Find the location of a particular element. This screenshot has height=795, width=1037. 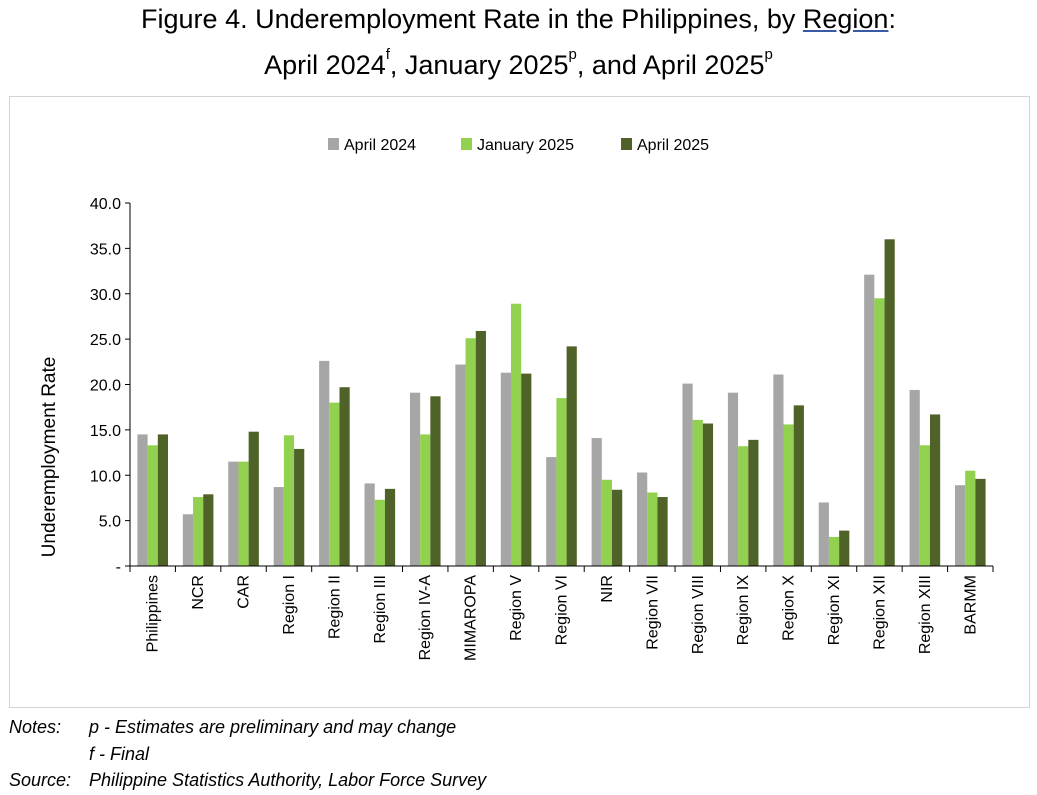

bar-region-xi-s1 is located at coordinates (823, 534).